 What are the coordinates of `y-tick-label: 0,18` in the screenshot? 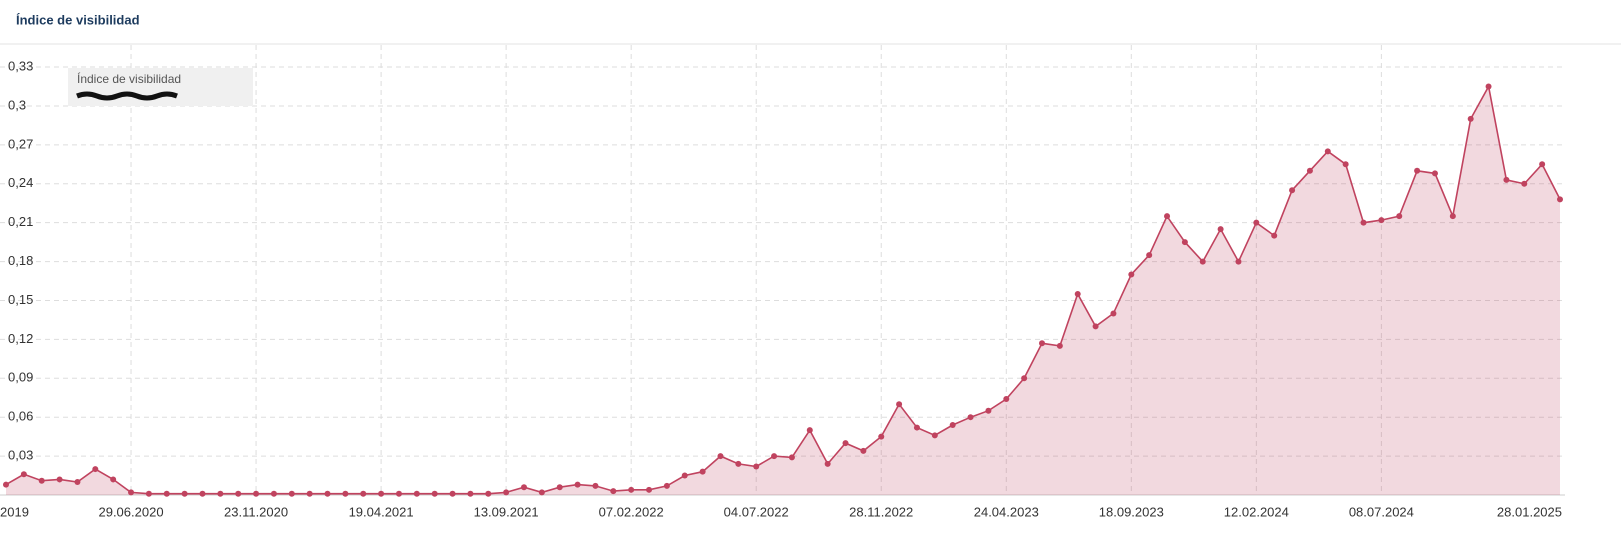 It's located at (20, 260).